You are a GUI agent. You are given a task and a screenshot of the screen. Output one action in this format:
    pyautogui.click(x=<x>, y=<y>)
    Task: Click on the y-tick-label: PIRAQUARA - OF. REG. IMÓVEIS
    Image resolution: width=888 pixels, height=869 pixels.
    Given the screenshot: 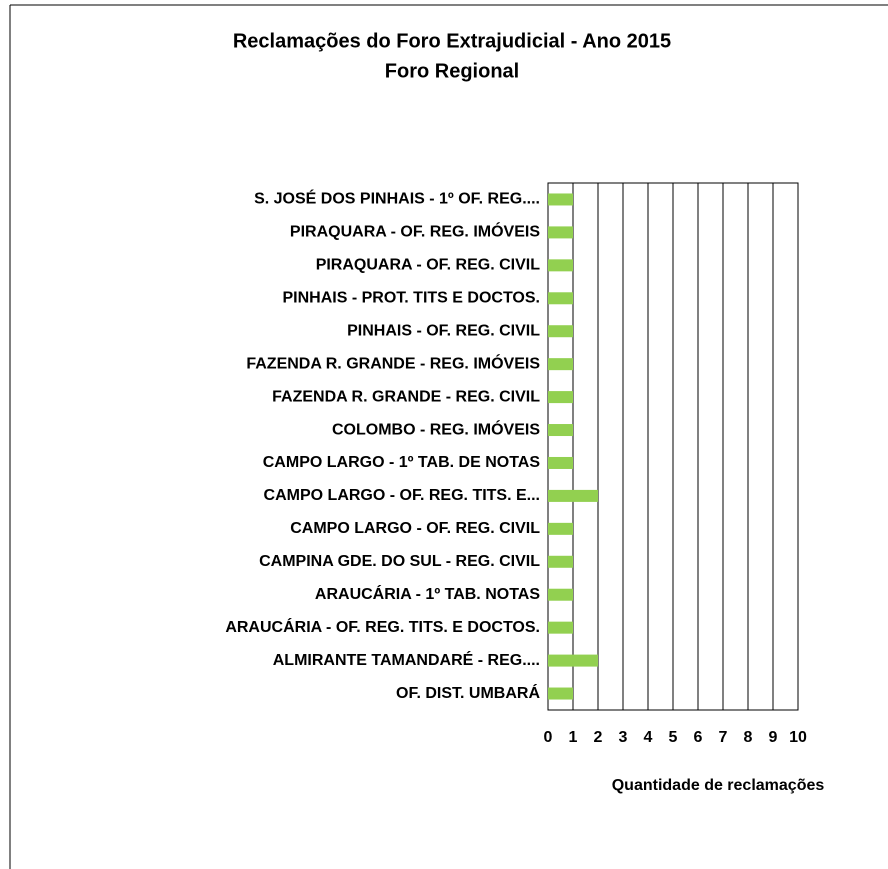 What is the action you would take?
    pyautogui.click(x=415, y=231)
    